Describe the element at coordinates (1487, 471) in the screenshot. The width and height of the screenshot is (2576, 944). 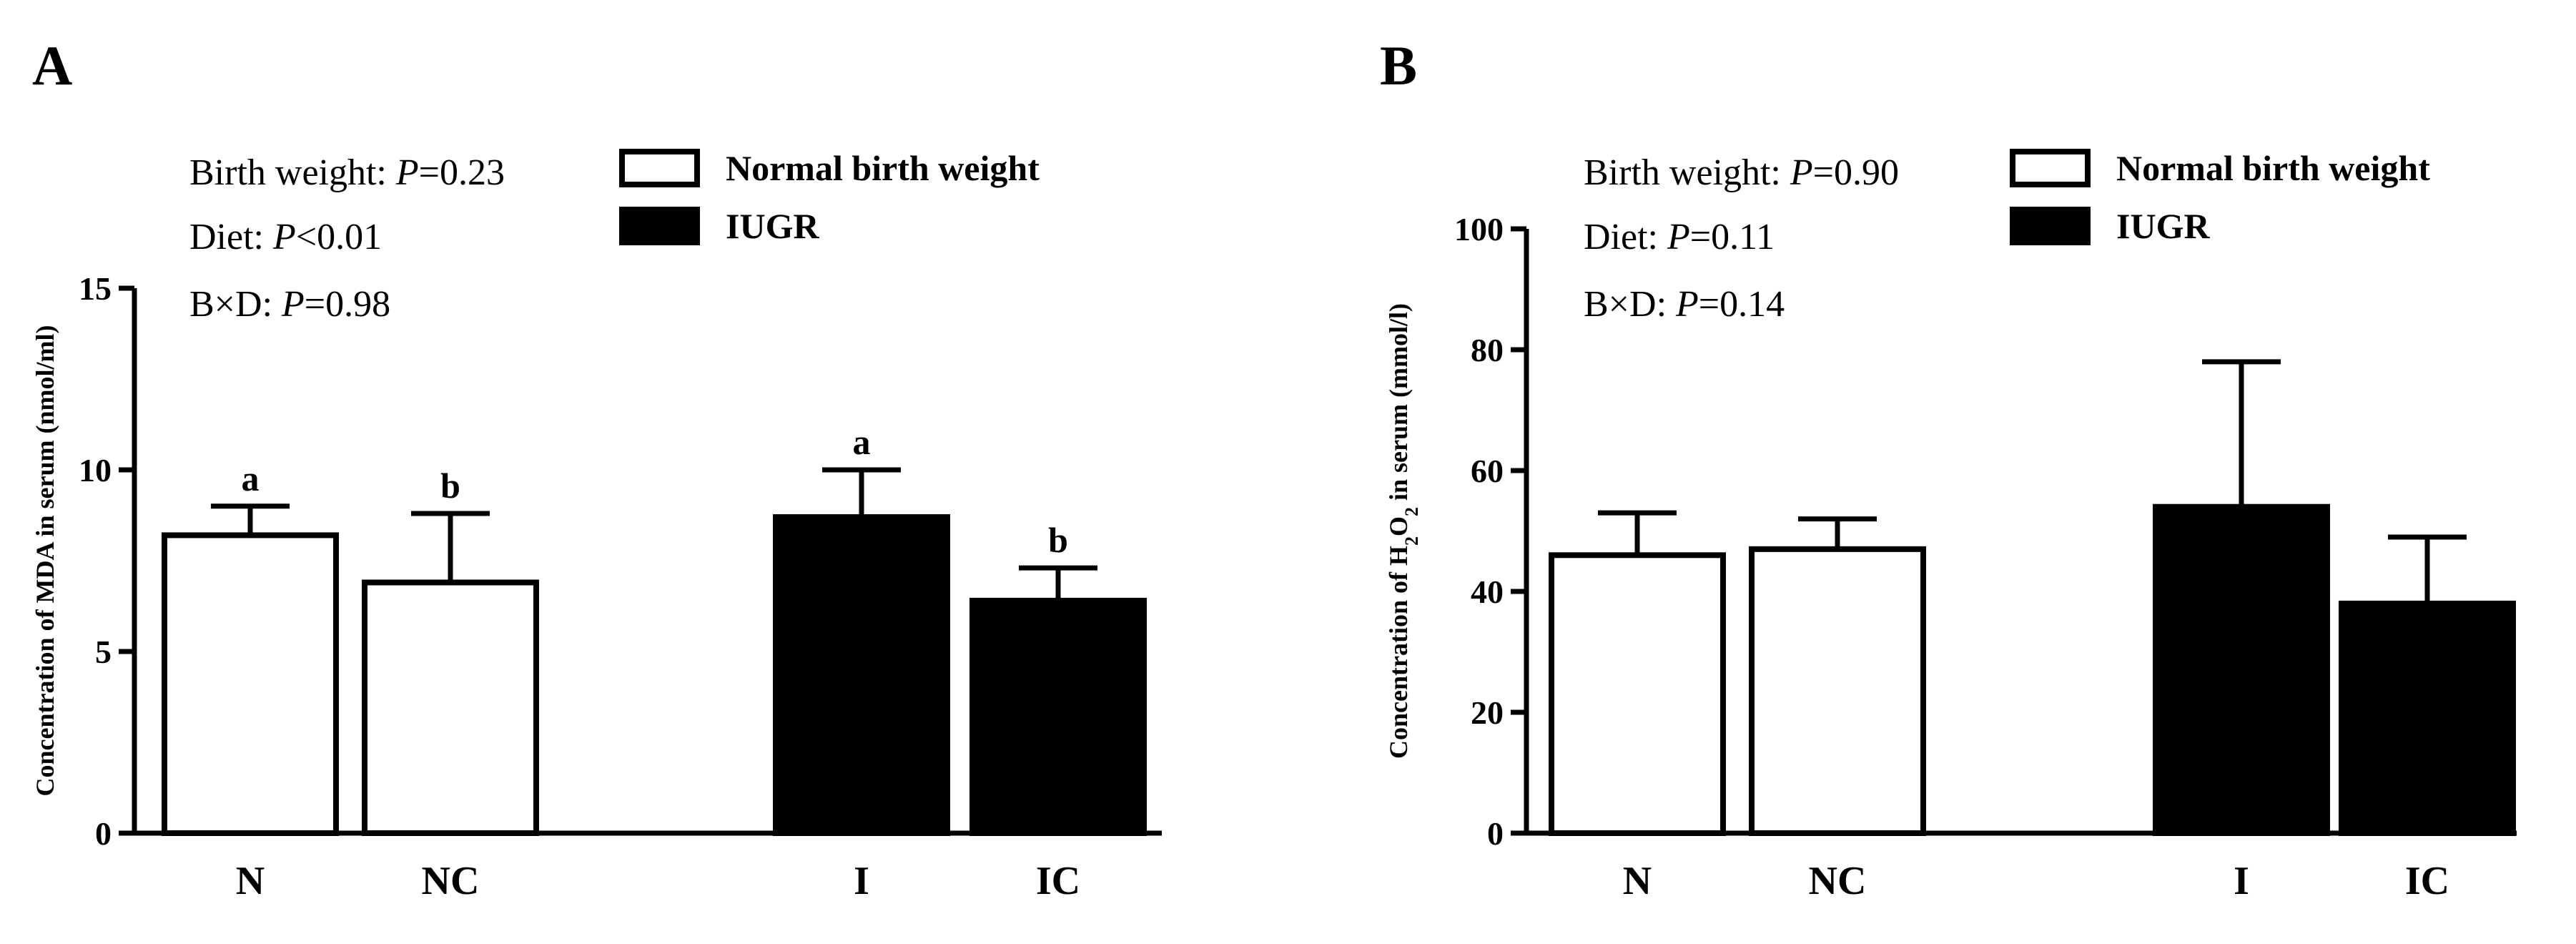
I see `y-tick-label: 60` at that location.